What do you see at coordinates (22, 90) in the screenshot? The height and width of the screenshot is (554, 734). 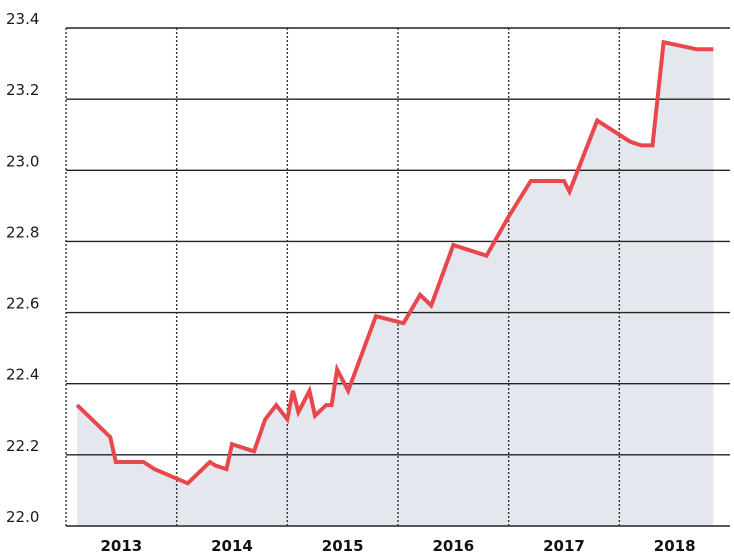 I see `y-tick-label: 23.2` at bounding box center [22, 90].